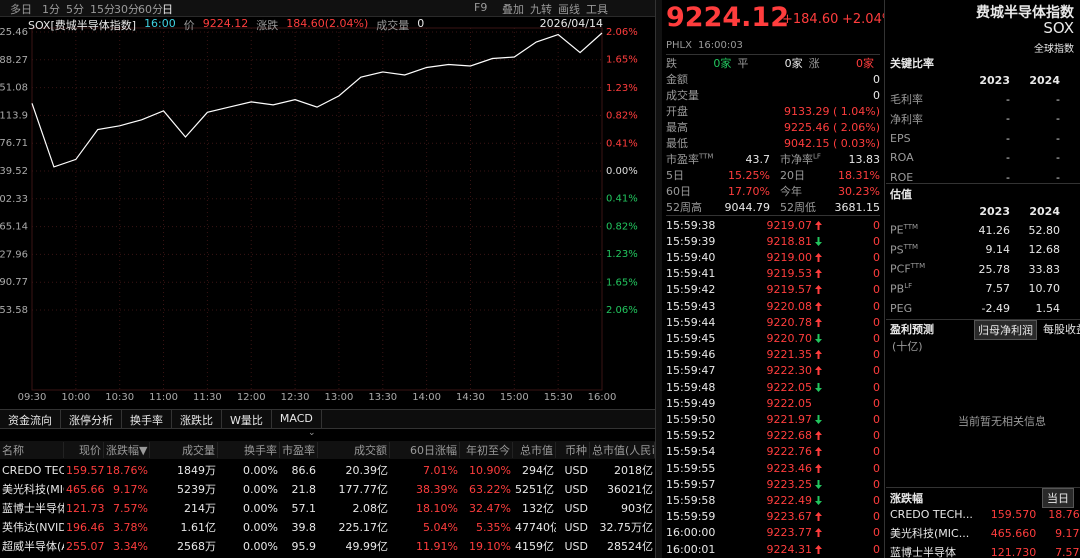 Image resolution: width=1080 pixels, height=558 pixels. I want to click on table-cell: 0.00%, so click(260, 470).